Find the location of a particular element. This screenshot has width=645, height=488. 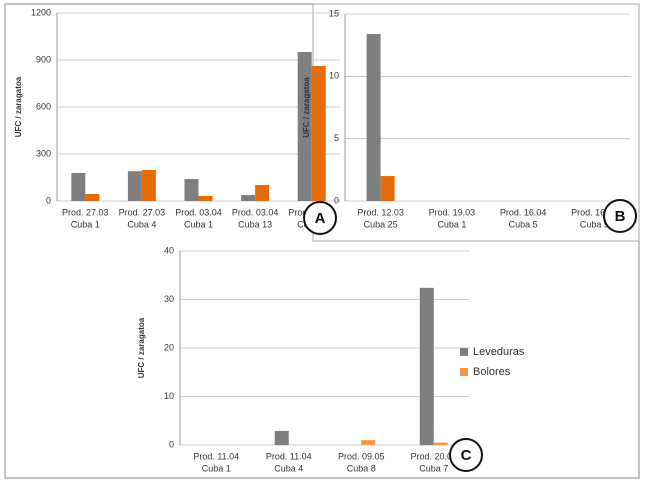

x-tick-label: Prod. 12.03 is located at coordinates (380, 212).